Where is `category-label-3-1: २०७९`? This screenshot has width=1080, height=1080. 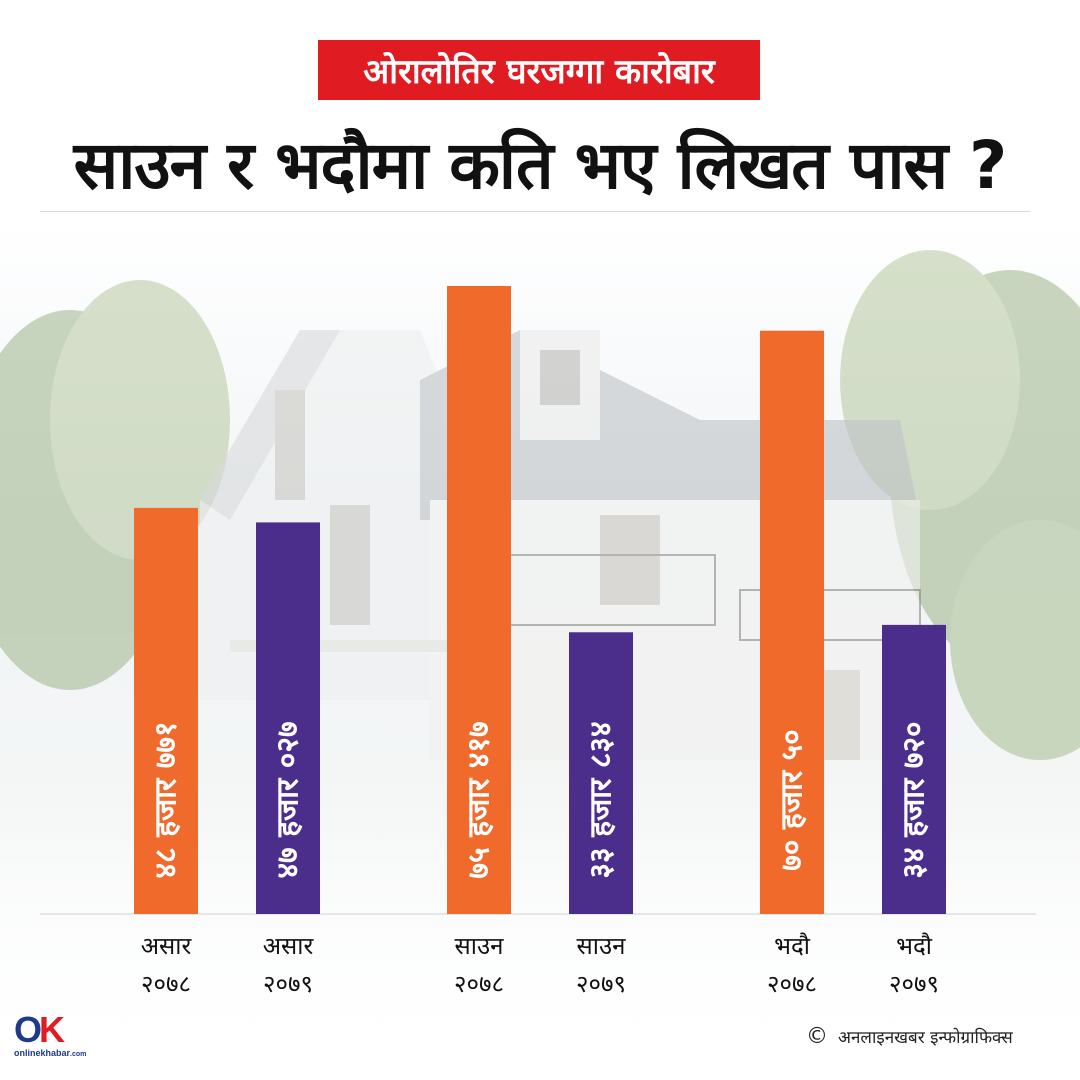
category-label-3-1: २०७९ is located at coordinates (601, 984).